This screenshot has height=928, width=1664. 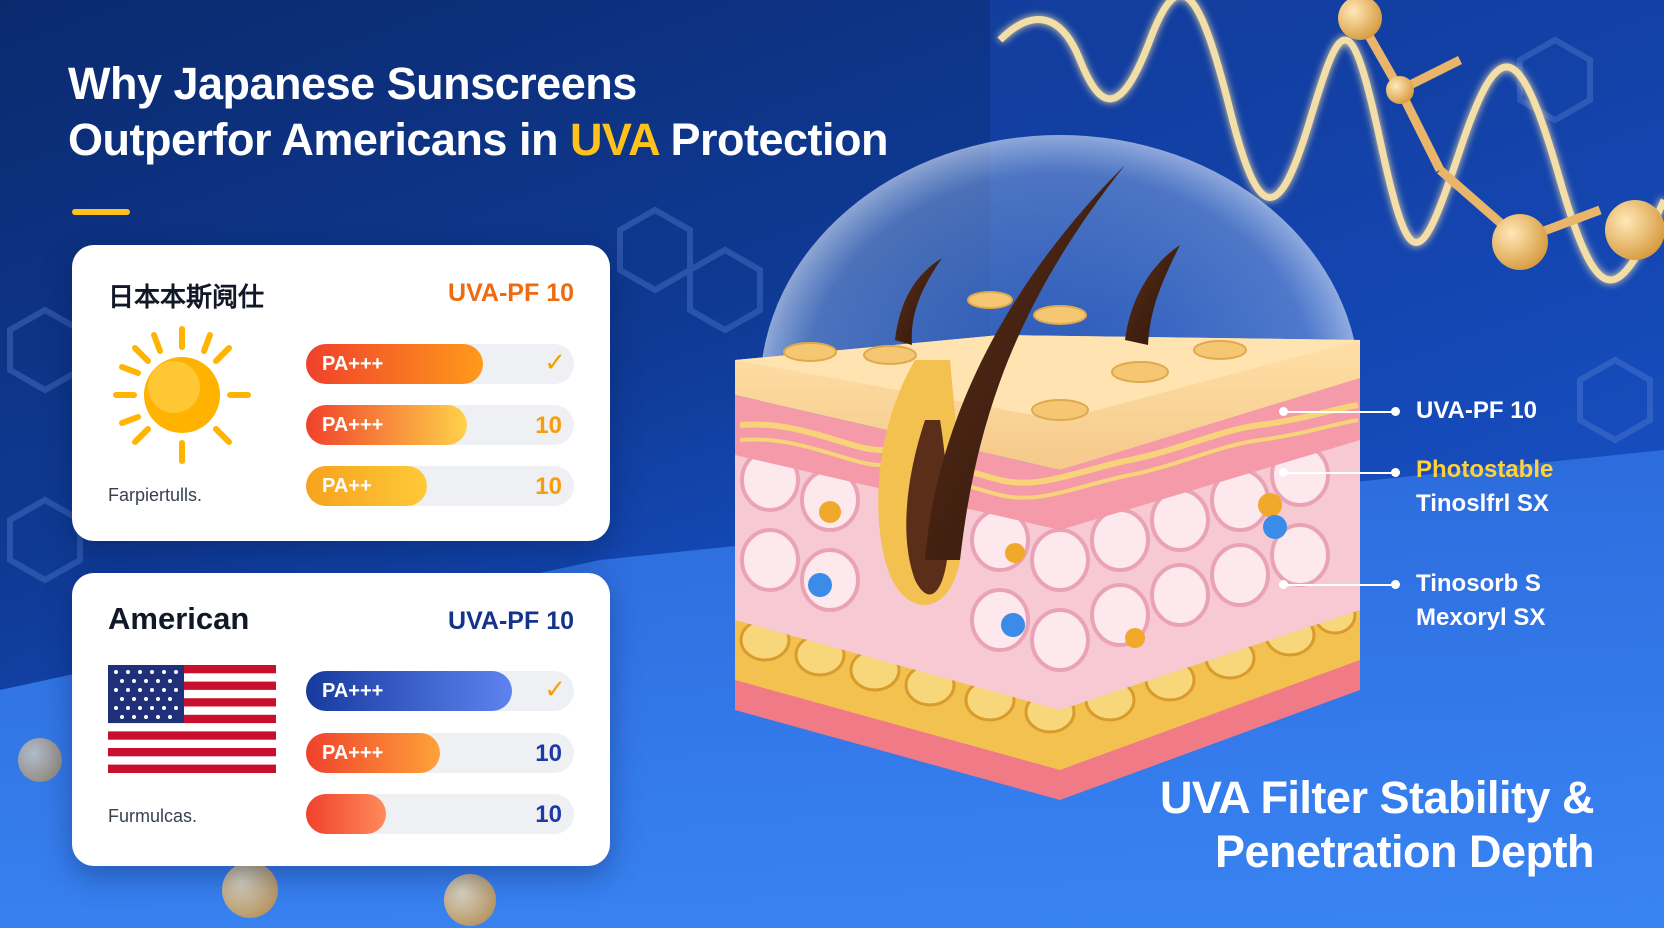 I want to click on us-bar-3-fill, so click(x=346, y=814).